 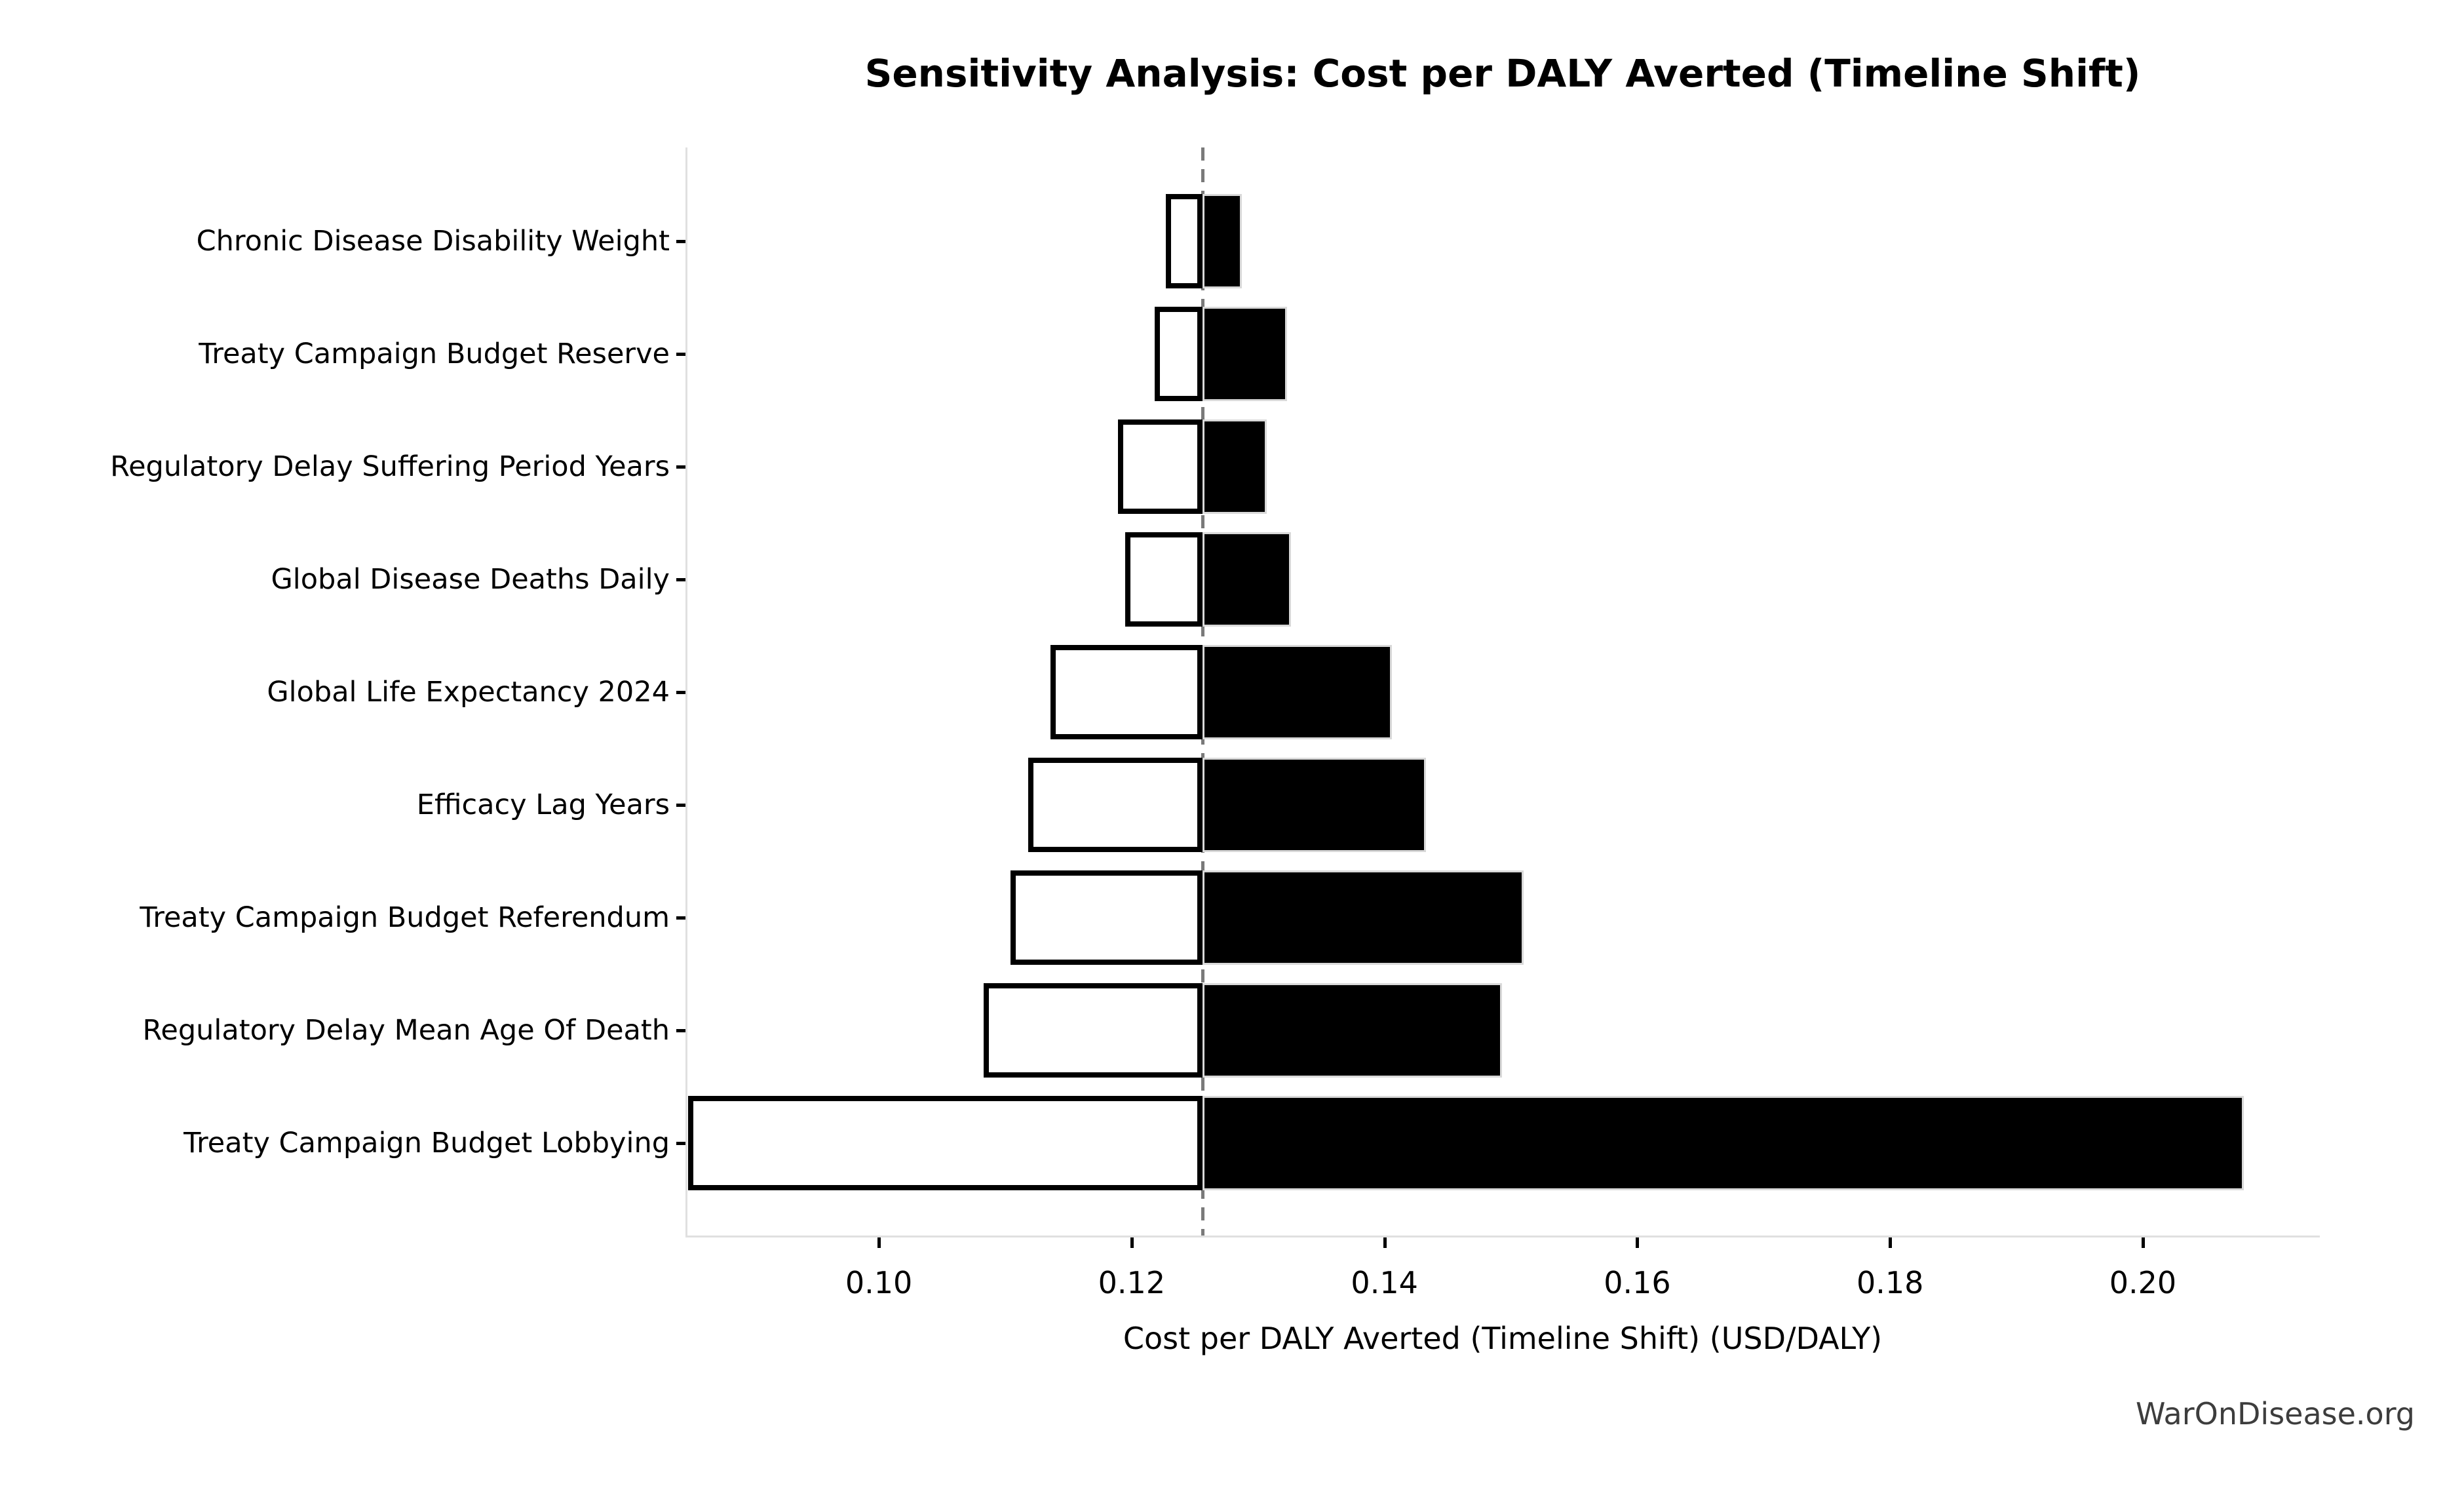 What do you see at coordinates (1384, 1282) in the screenshot?
I see `x-tick-label: 0.14` at bounding box center [1384, 1282].